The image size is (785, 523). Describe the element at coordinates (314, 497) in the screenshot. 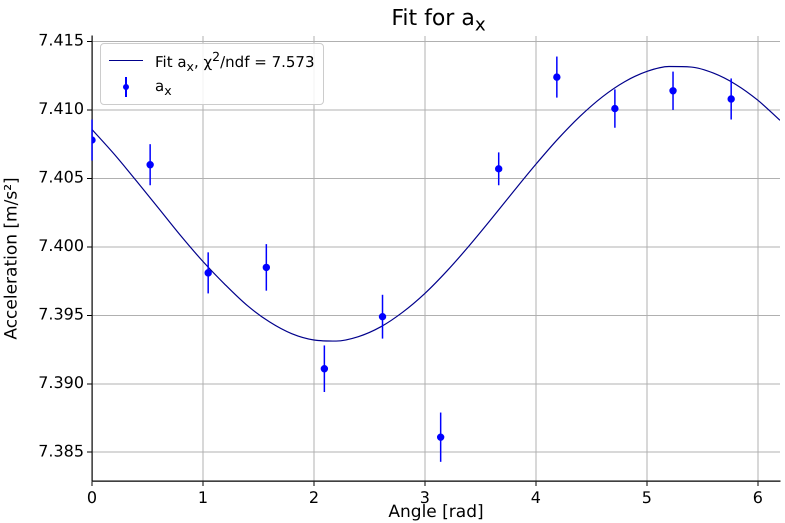

I see `x-tick-label: 2` at that location.